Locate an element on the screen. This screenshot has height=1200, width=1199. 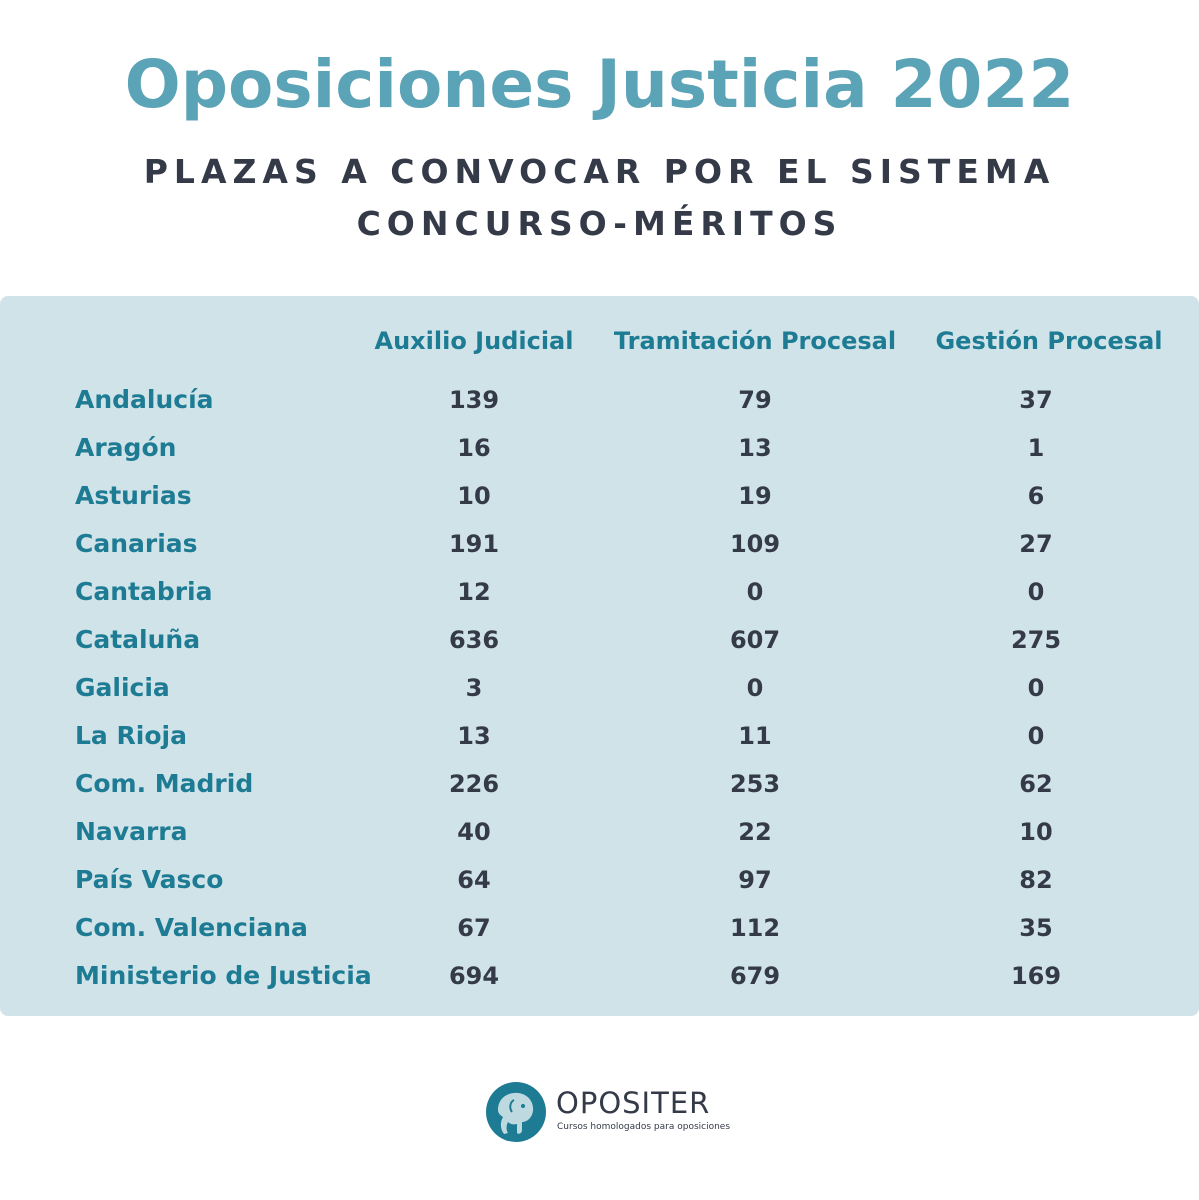
value-gestion: 6 is located at coordinates (1036, 496).